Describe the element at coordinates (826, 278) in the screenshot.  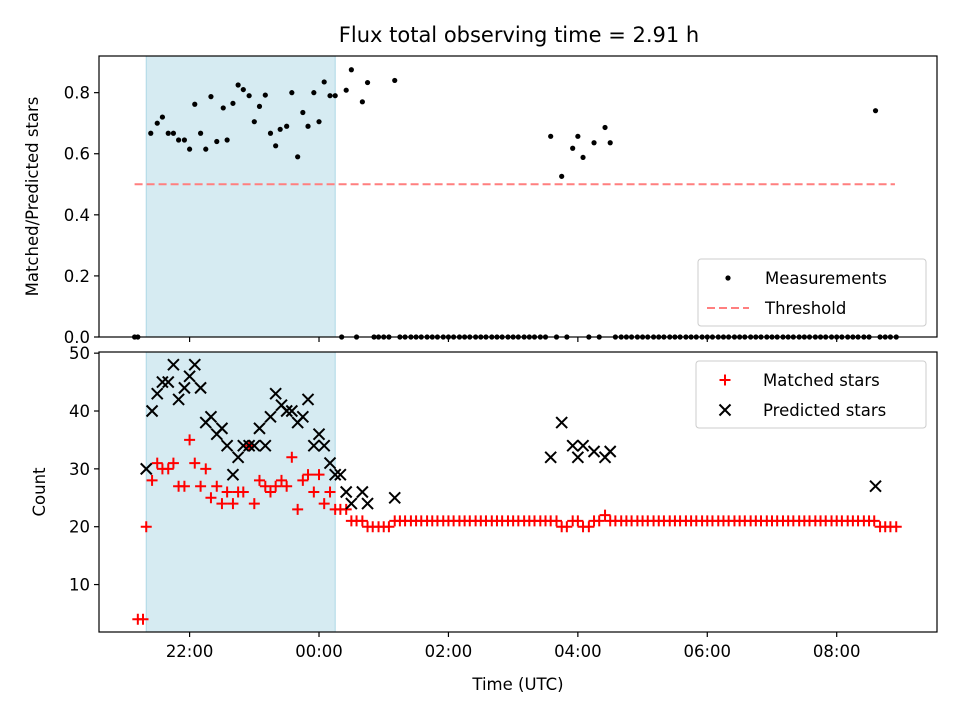
I see `legend-label-measurements: Measurements` at that location.